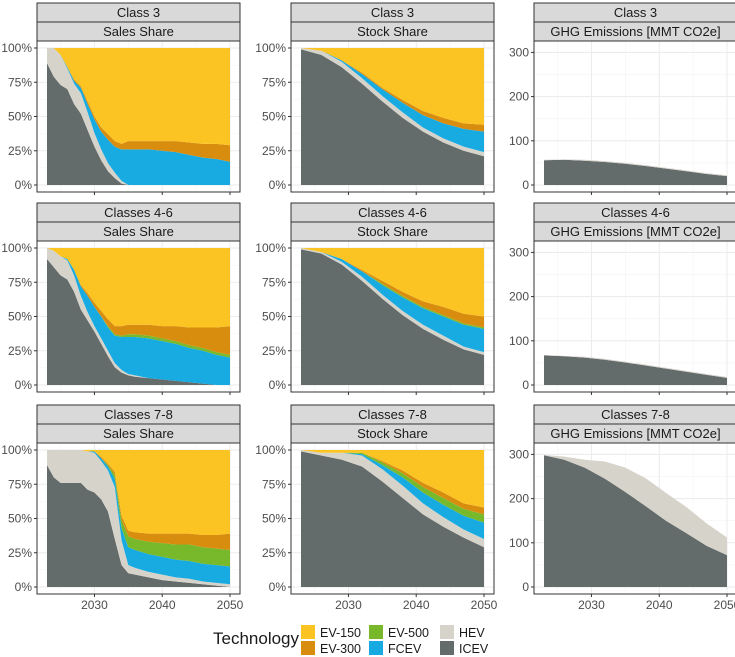 This screenshot has width=735, height=657. I want to click on legend-key-fcev, so click(376, 648).